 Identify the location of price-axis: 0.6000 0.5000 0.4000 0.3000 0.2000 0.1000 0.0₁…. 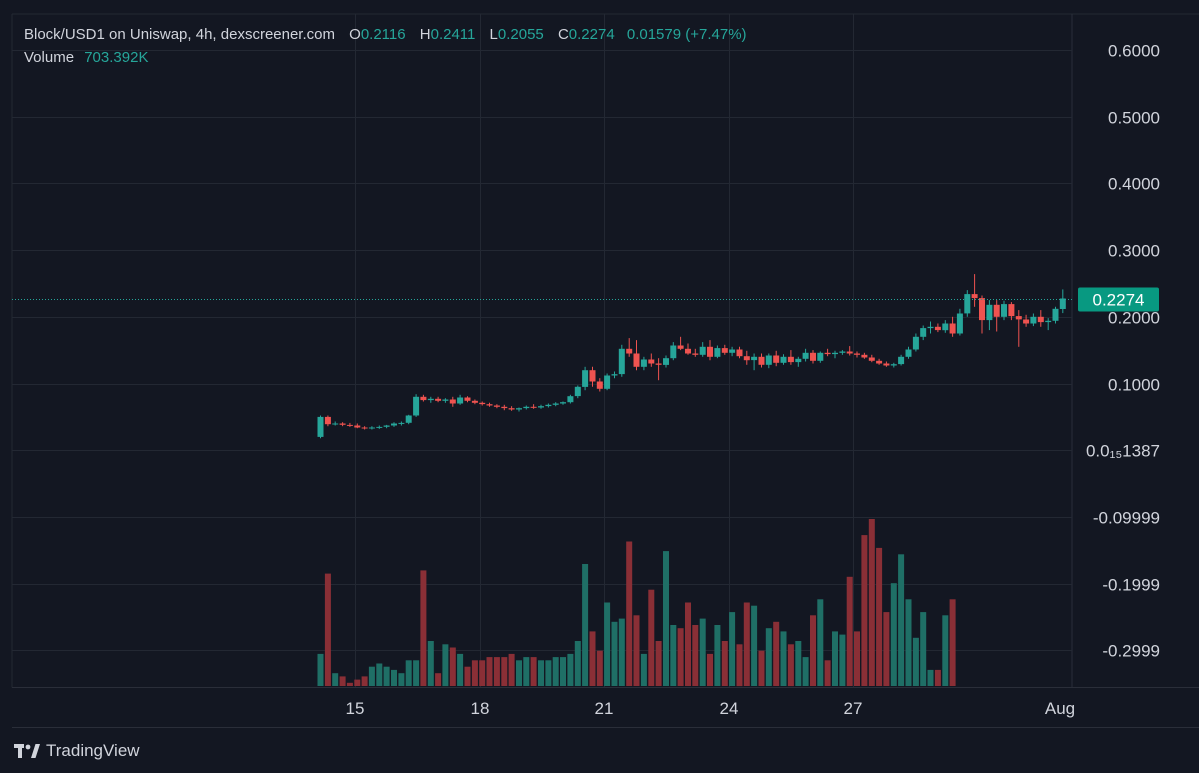
(1123, 351).